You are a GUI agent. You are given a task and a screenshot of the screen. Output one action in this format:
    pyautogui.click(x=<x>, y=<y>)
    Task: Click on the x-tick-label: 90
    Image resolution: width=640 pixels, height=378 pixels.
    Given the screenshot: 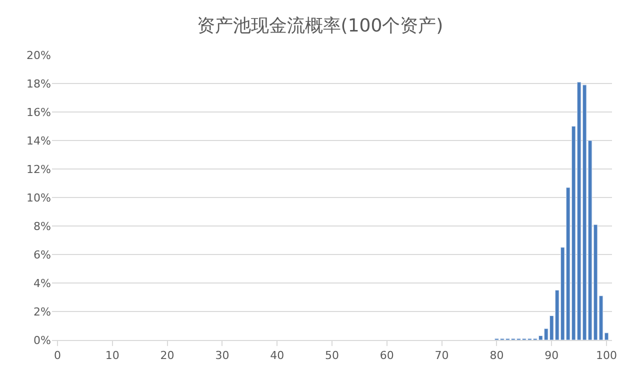 What is the action you would take?
    pyautogui.click(x=551, y=355)
    